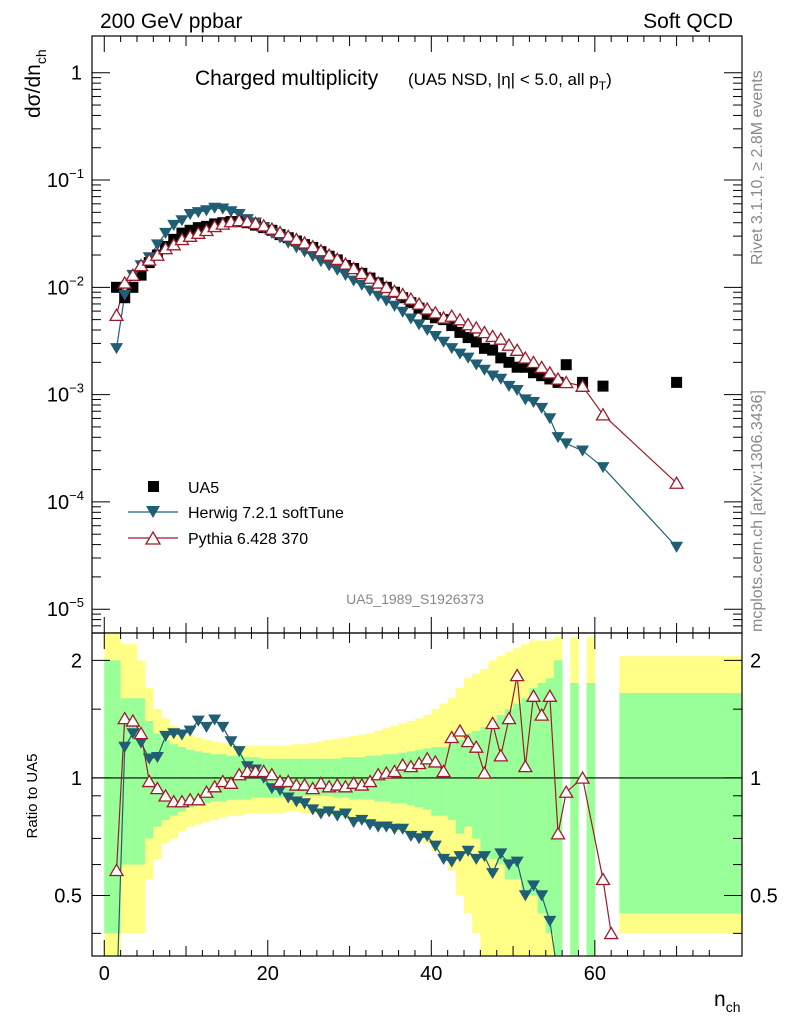  I want to click on y-tick-label: 10⁻¹, so click(65, 179).